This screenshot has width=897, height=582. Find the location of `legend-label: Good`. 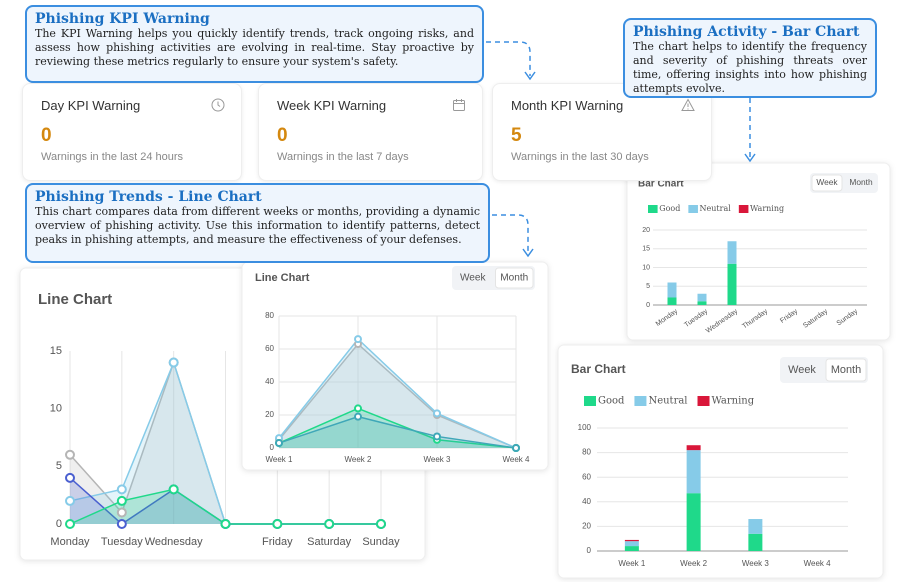

legend-label: Good is located at coordinates (669, 208).